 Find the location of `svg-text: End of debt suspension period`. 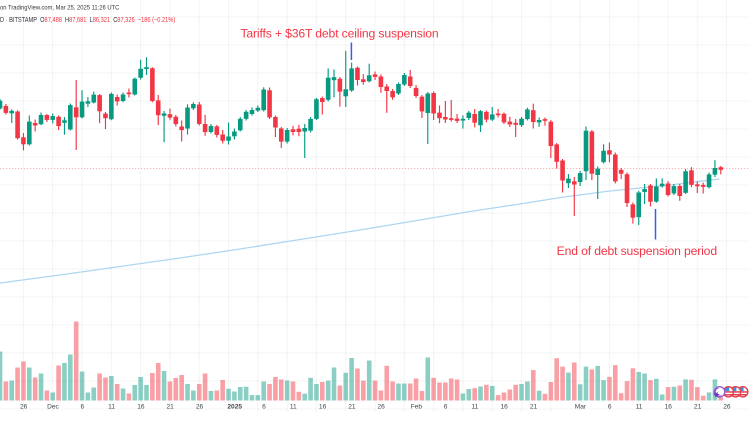

svg-text: End of debt suspension period is located at coordinates (637, 251).